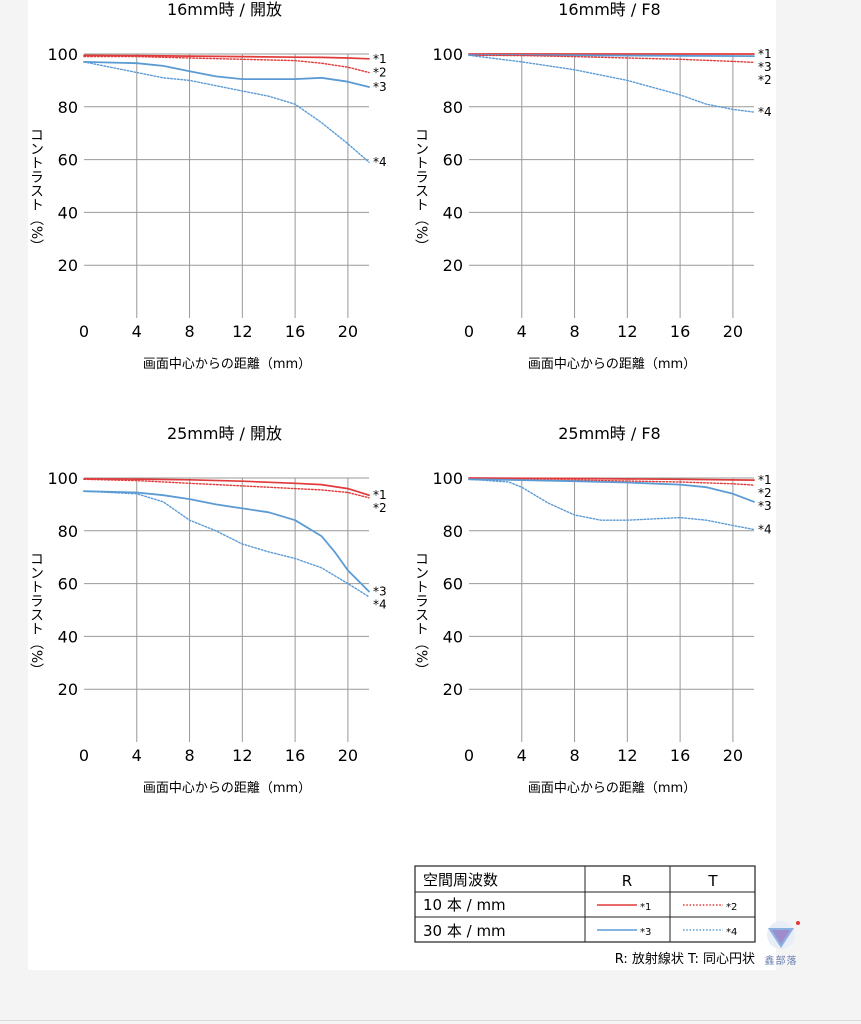  I want to click on chart-title: 25mm時 / 開放, so click(224, 433).